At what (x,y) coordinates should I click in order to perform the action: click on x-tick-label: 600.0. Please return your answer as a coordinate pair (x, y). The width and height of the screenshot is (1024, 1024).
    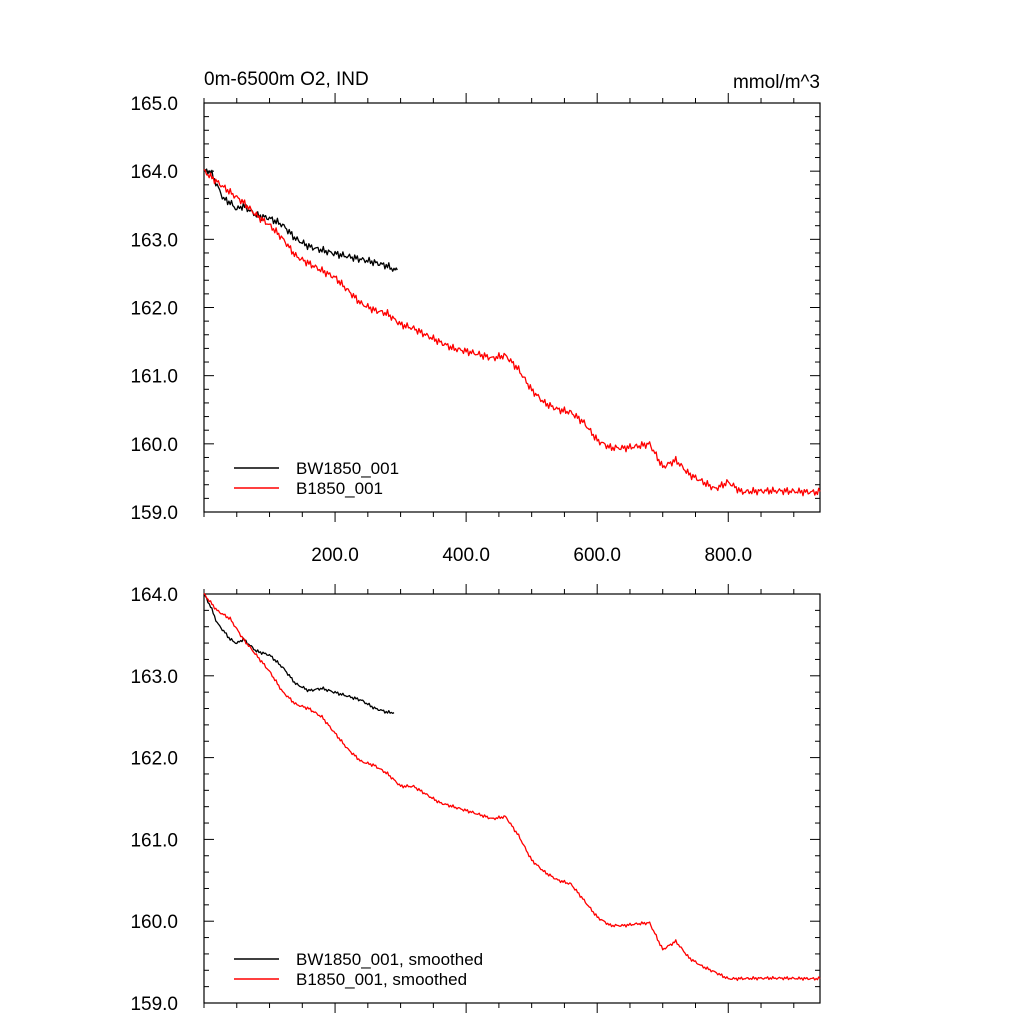
    Looking at the image, I should click on (597, 555).